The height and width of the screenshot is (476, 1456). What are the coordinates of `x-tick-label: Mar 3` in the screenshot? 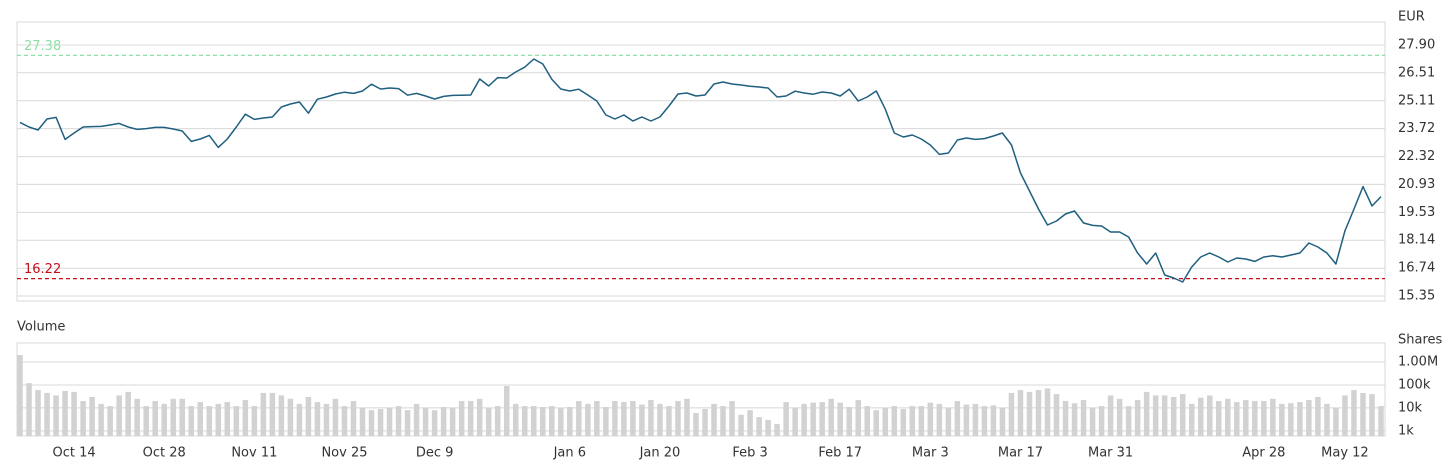 It's located at (930, 453).